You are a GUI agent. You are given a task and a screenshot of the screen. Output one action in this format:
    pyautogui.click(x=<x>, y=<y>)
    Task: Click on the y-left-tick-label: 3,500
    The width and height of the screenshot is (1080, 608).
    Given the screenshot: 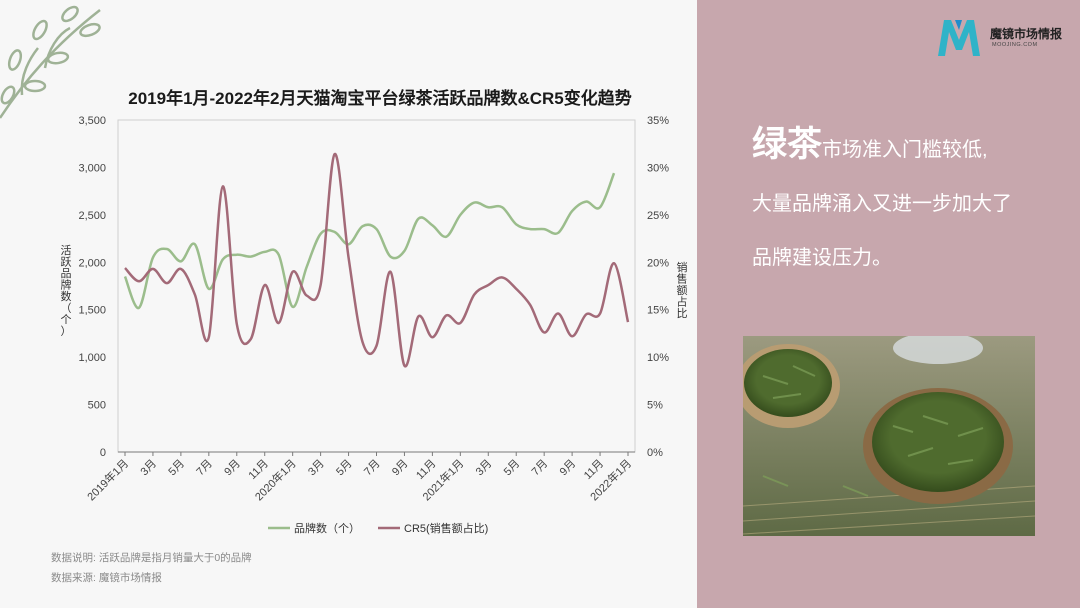 What is the action you would take?
    pyautogui.click(x=92, y=121)
    